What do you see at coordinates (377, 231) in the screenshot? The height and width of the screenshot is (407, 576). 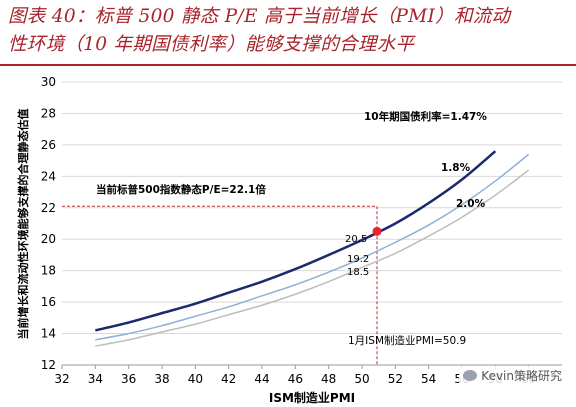 I see `current-point-marker` at bounding box center [377, 231].